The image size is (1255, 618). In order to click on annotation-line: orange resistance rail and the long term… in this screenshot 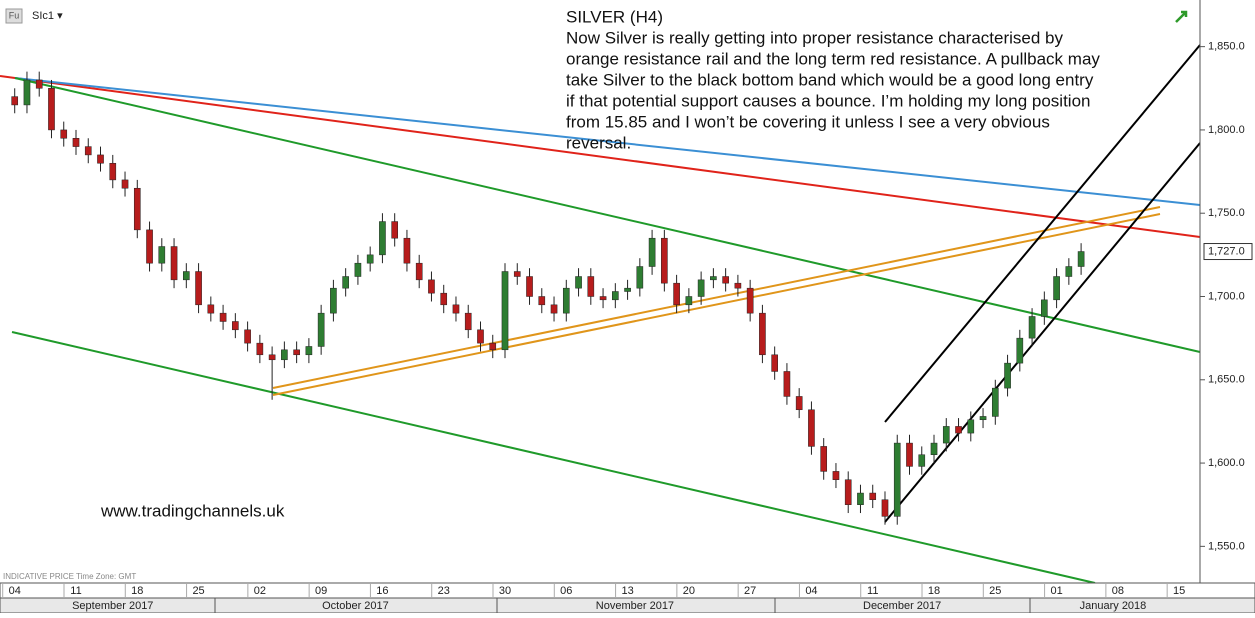, I will do `click(833, 58)`.